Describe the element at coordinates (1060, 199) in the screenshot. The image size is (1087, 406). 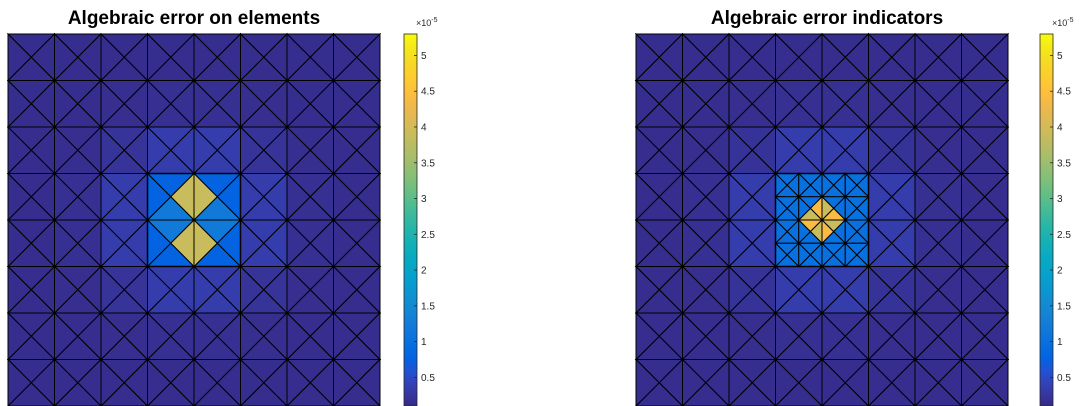
I see `colorbar-tick-label: 3` at that location.